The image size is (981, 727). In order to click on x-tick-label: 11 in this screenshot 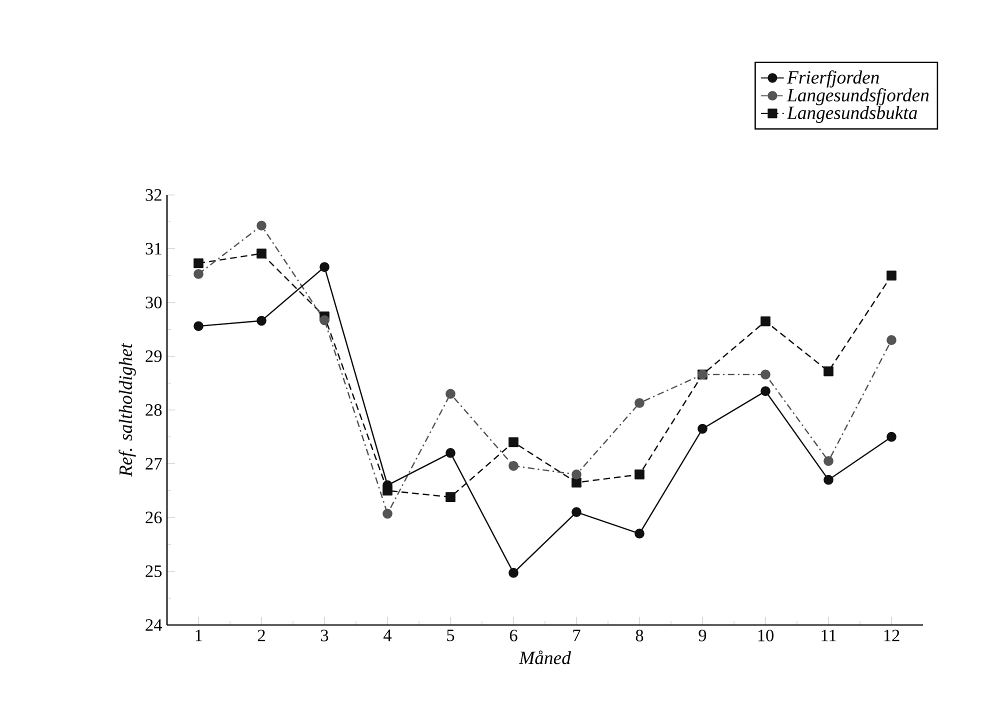, I will do `click(829, 636)`.